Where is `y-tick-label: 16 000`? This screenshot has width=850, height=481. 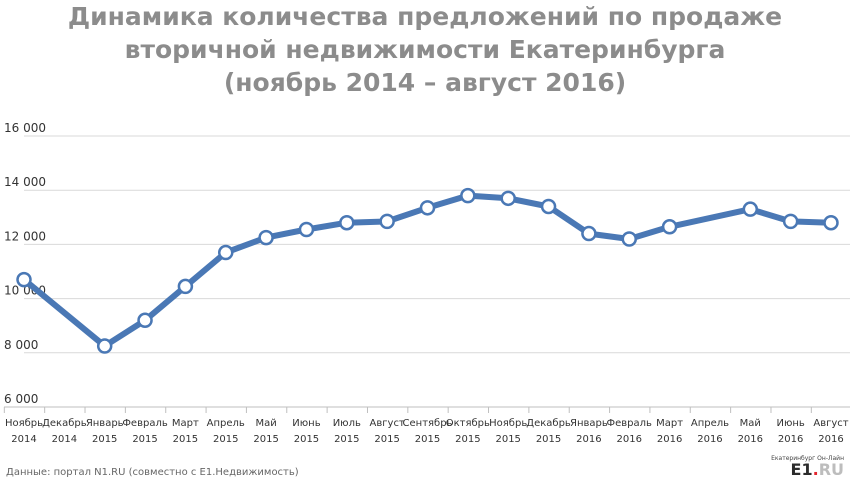
y-tick-label: 16 000 is located at coordinates (25, 128).